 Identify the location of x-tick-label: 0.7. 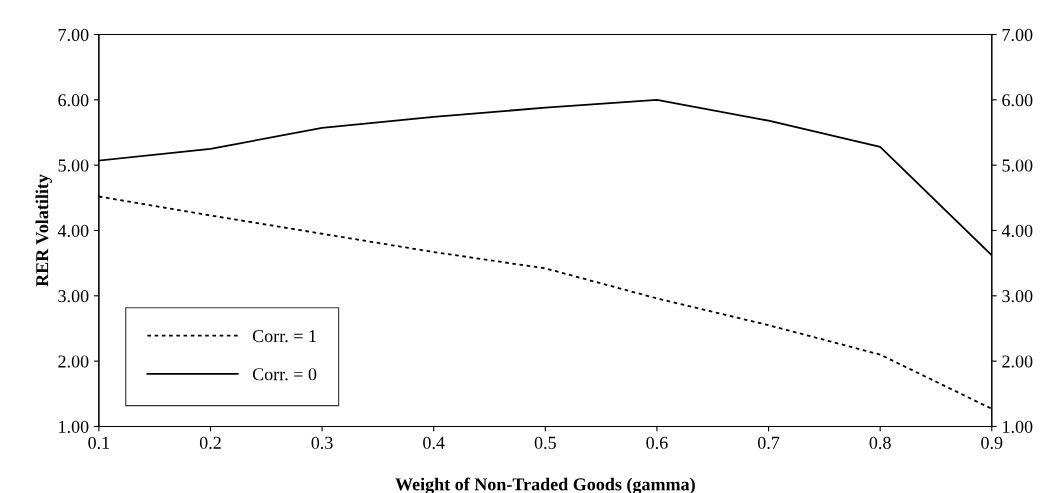
(768, 442).